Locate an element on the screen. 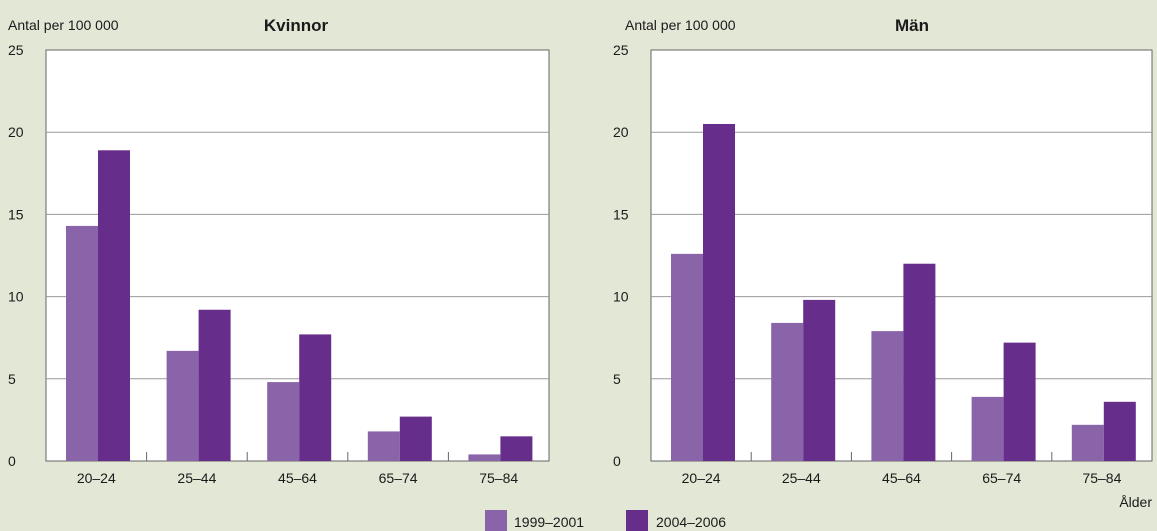  x-axis-label: Ålder is located at coordinates (1135, 502).